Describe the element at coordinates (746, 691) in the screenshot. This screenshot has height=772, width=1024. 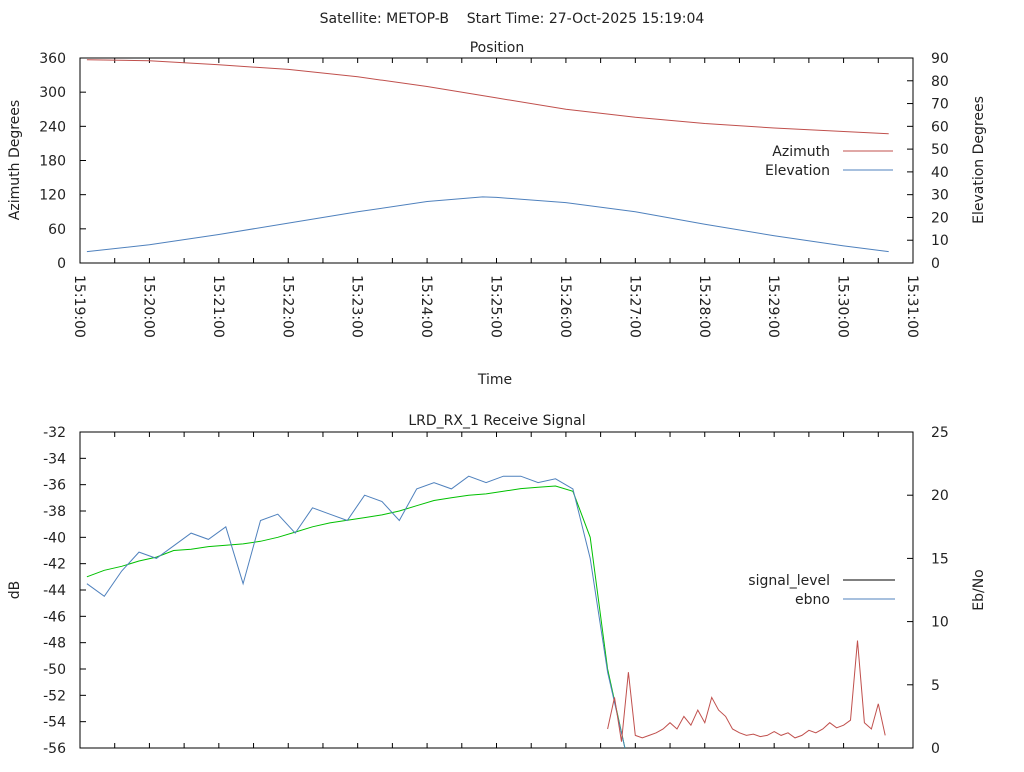
I see `series-ebno-low-line` at that location.